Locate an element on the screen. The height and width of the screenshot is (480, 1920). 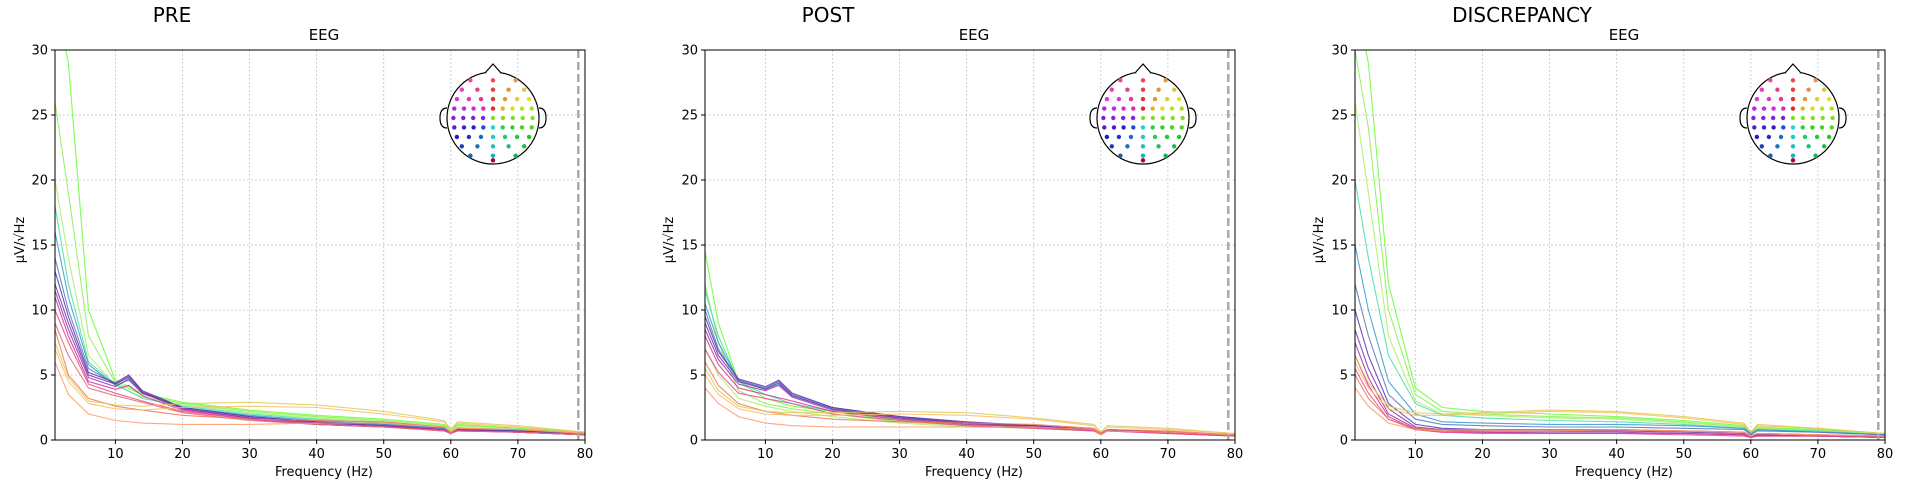
y-axis-label-post: µV/√Hz is located at coordinates (669, 240).